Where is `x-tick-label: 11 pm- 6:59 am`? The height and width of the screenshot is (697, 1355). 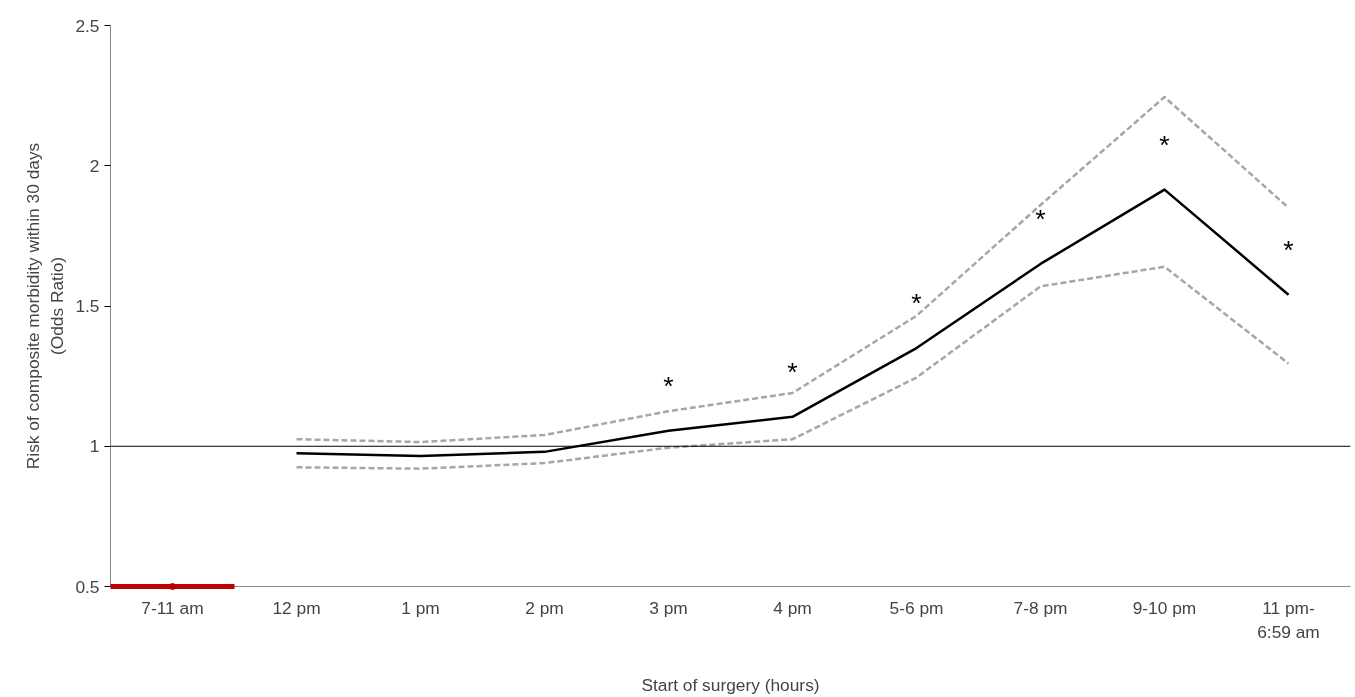
x-tick-label: 11 pm- 6:59 am is located at coordinates (1288, 619).